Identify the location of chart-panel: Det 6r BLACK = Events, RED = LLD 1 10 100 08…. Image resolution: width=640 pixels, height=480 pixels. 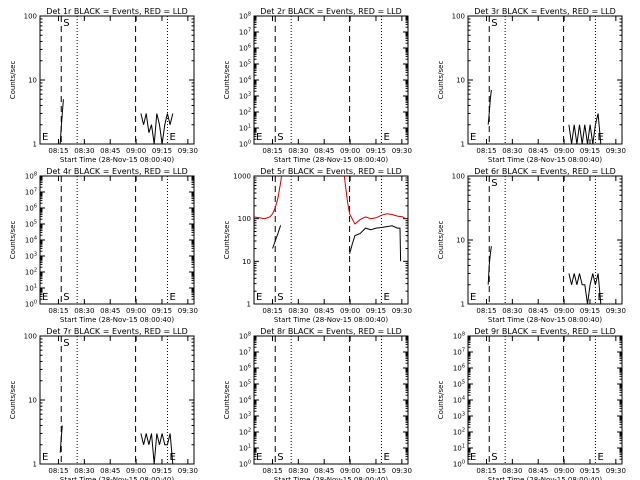
(531, 245).